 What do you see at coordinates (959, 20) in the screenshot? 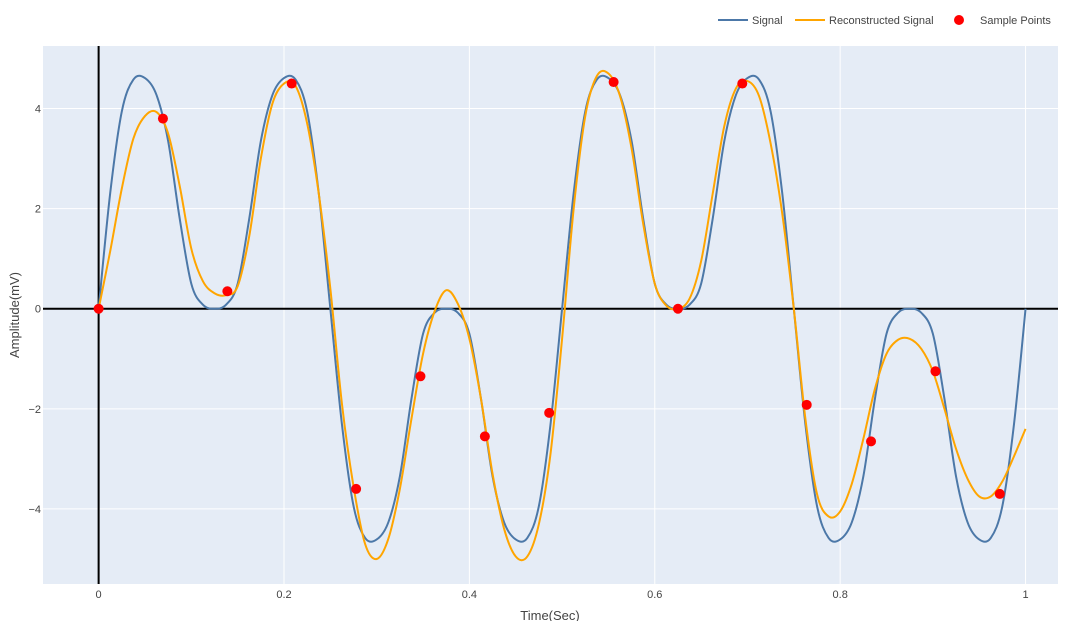
I see `legend-swatch` at bounding box center [959, 20].